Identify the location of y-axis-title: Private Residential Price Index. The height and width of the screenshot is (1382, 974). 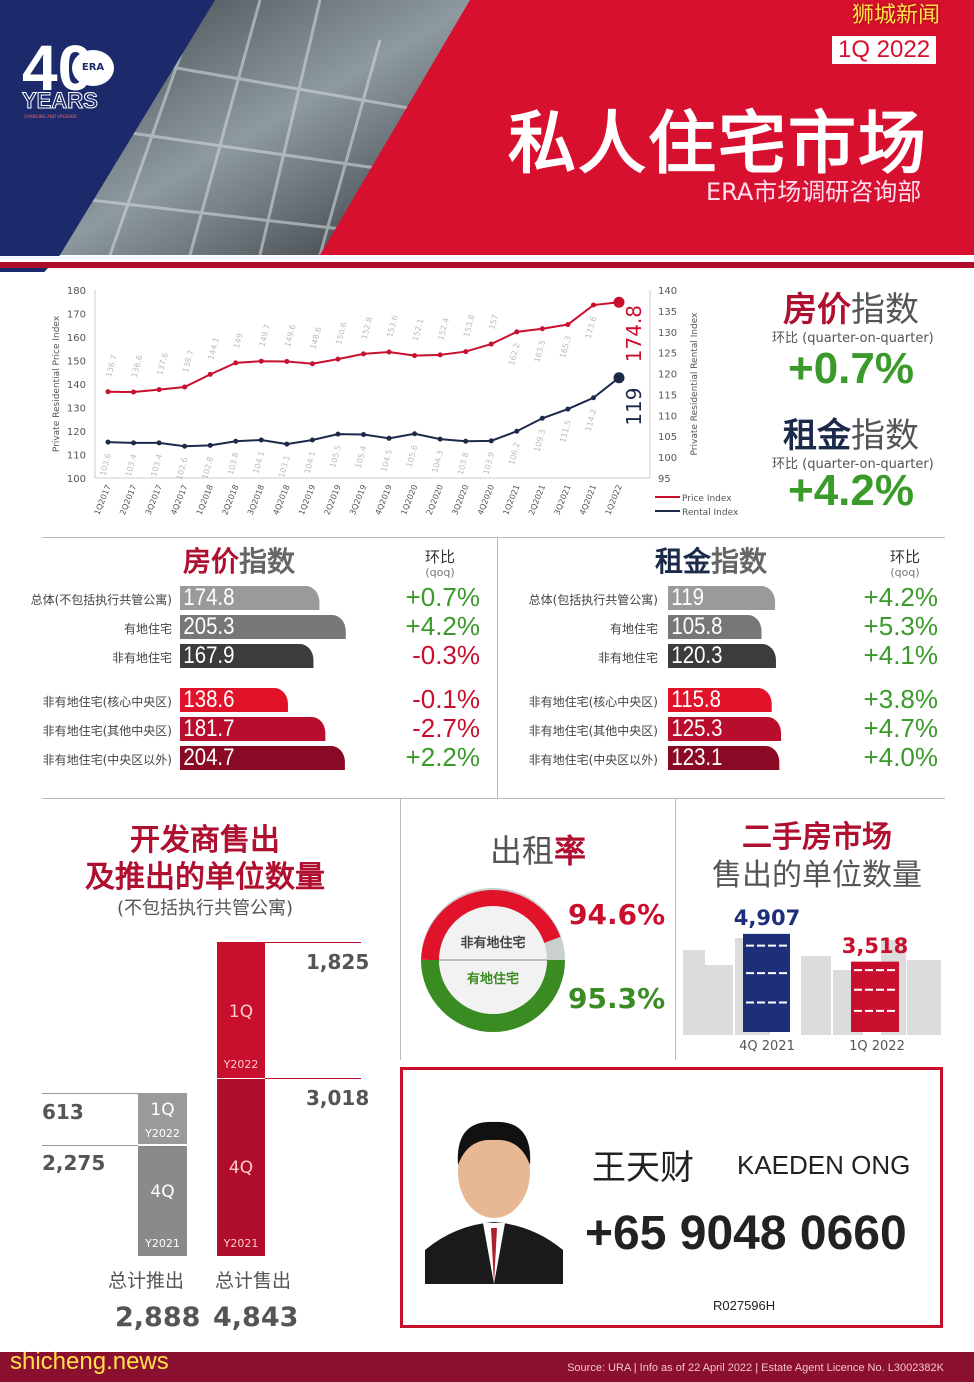
(57, 383).